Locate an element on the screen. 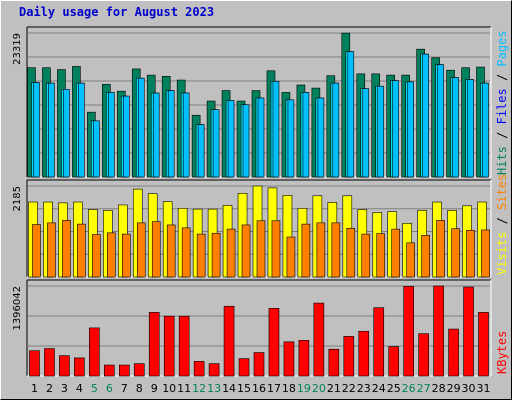 This screenshot has height=400, width=512. legend-item: Visits is located at coordinates (502, 253).